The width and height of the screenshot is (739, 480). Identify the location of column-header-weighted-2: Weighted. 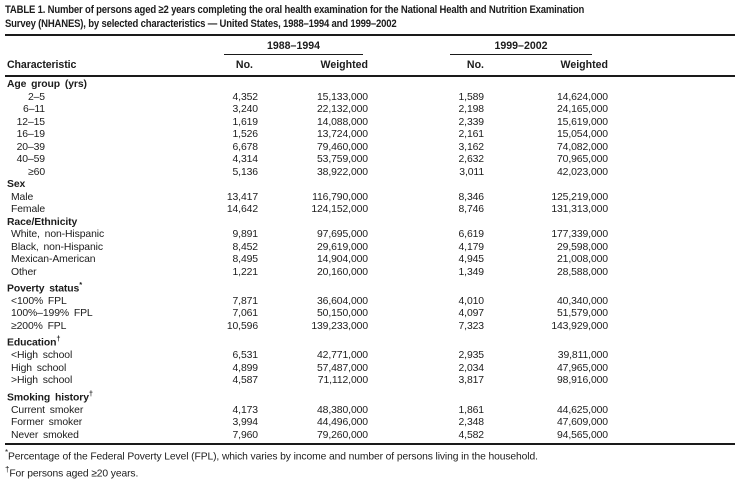
(584, 65).